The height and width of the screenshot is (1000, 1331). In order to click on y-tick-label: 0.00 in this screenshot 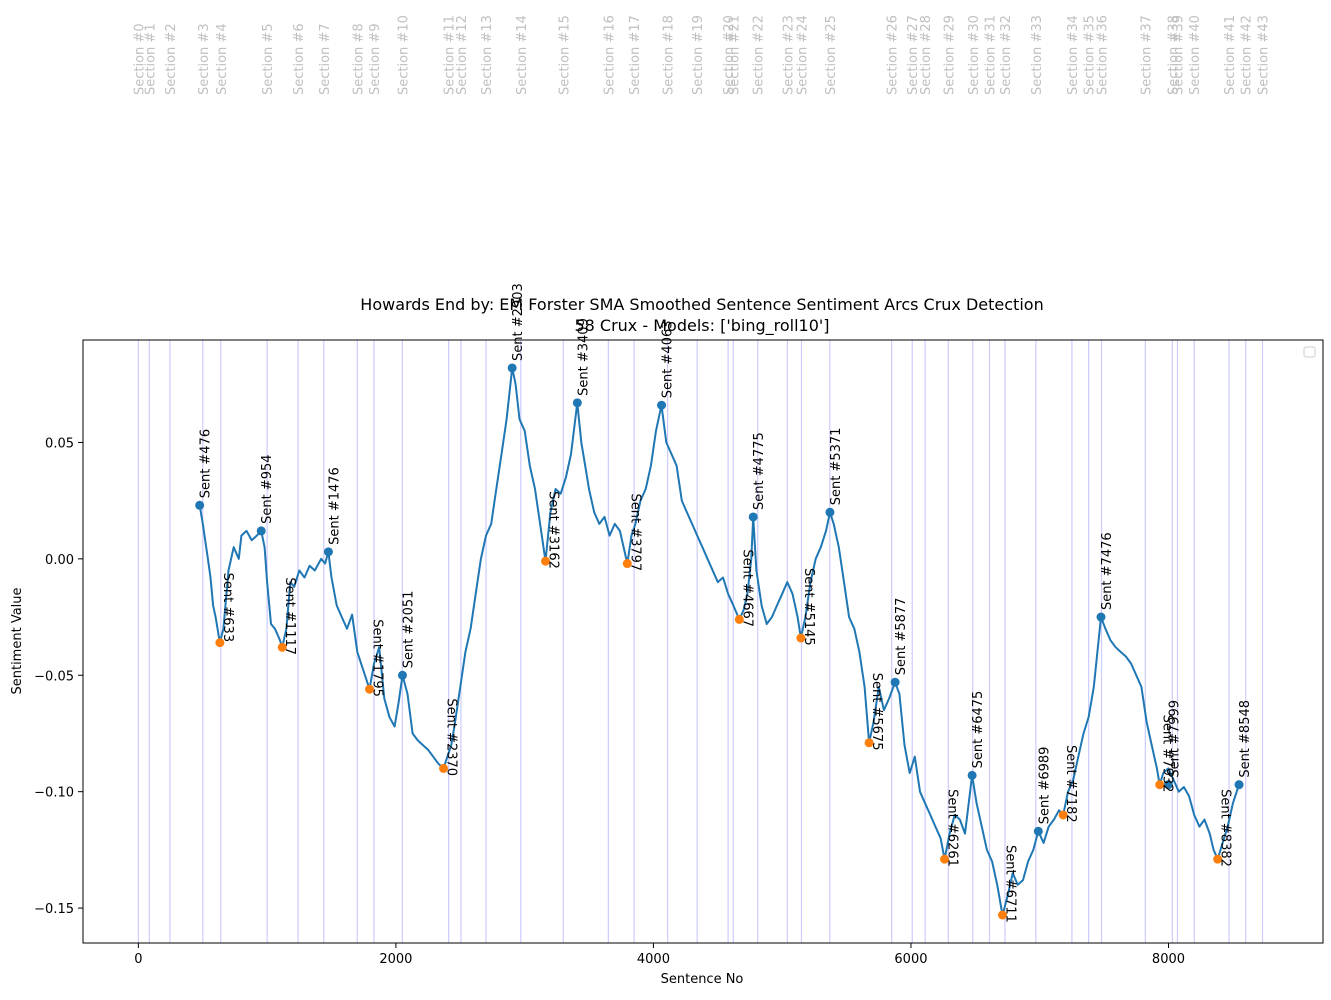, I will do `click(59, 560)`.